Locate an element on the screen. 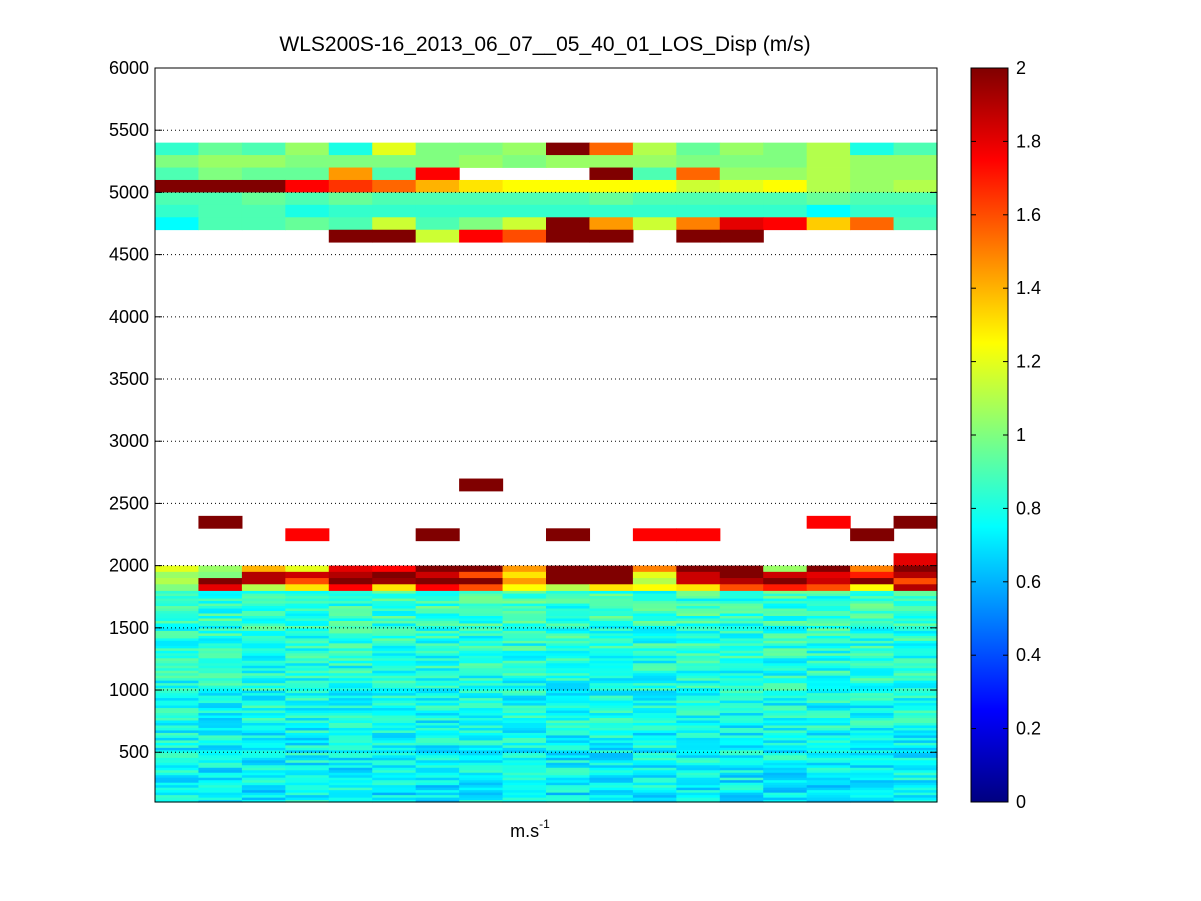 This screenshot has height=901, width=1201. y-tick-label: 5500 is located at coordinates (129, 130).